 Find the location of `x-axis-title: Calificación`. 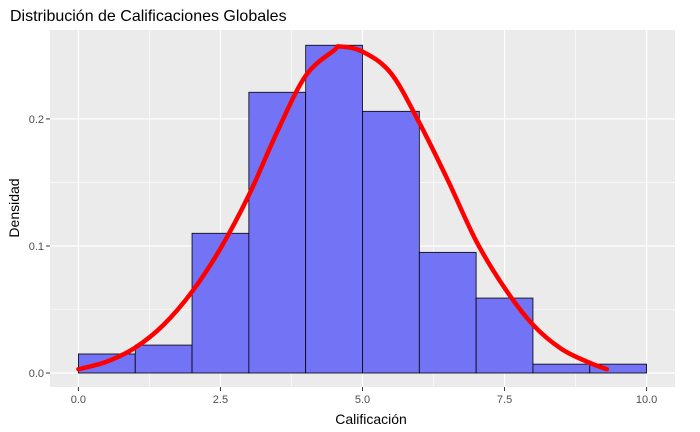

x-axis-title: Calificación is located at coordinates (371, 419).